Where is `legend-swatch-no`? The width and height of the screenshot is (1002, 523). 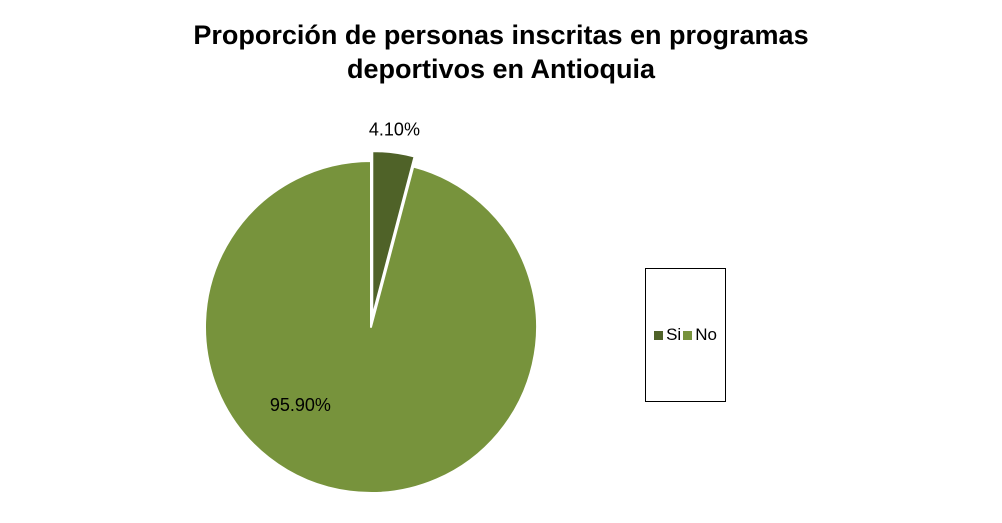
legend-swatch-no is located at coordinates (688, 335).